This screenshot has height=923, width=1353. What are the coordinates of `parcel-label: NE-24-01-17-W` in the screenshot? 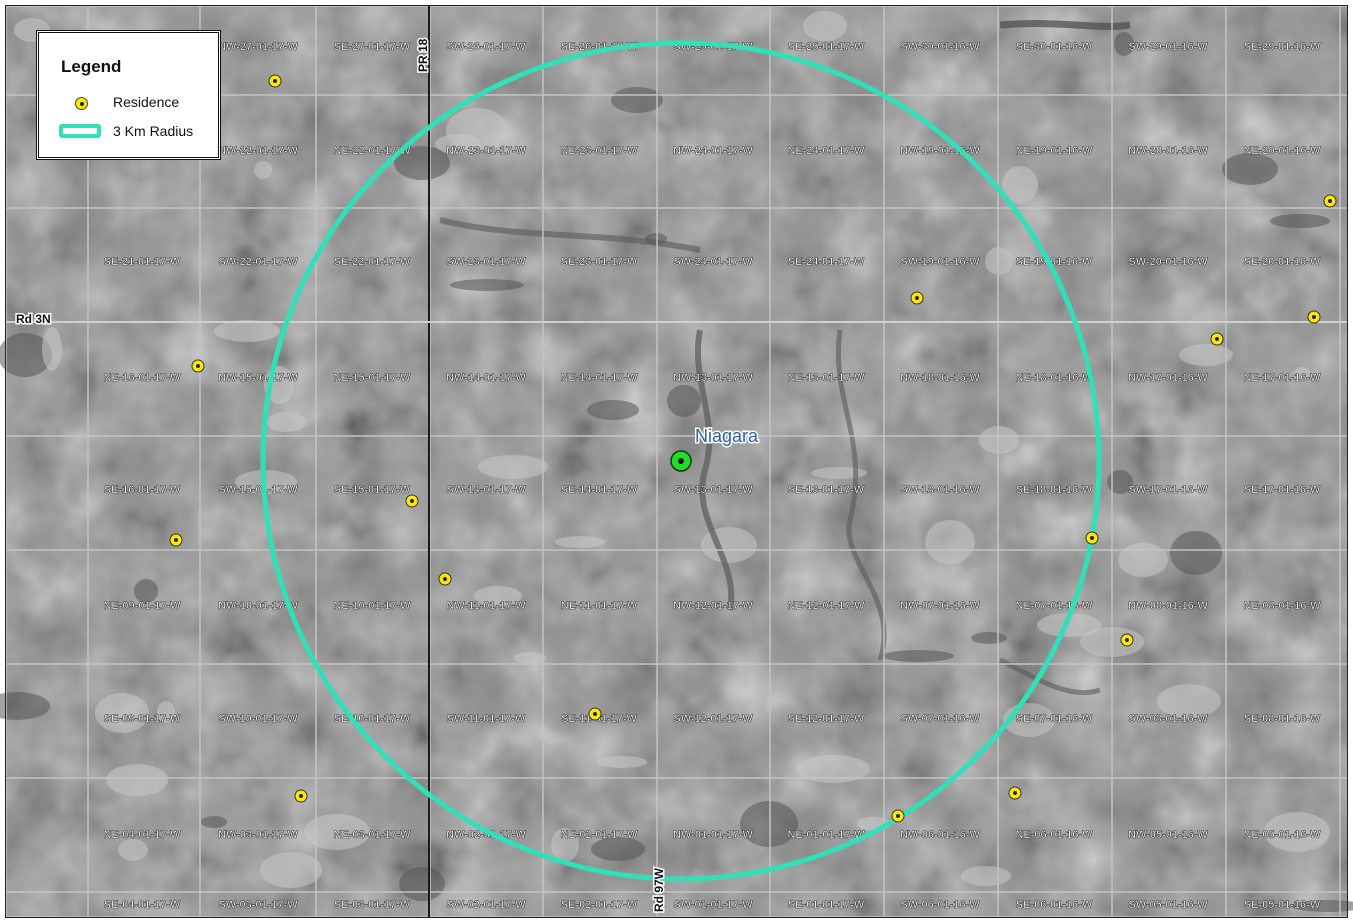 It's located at (826, 151).